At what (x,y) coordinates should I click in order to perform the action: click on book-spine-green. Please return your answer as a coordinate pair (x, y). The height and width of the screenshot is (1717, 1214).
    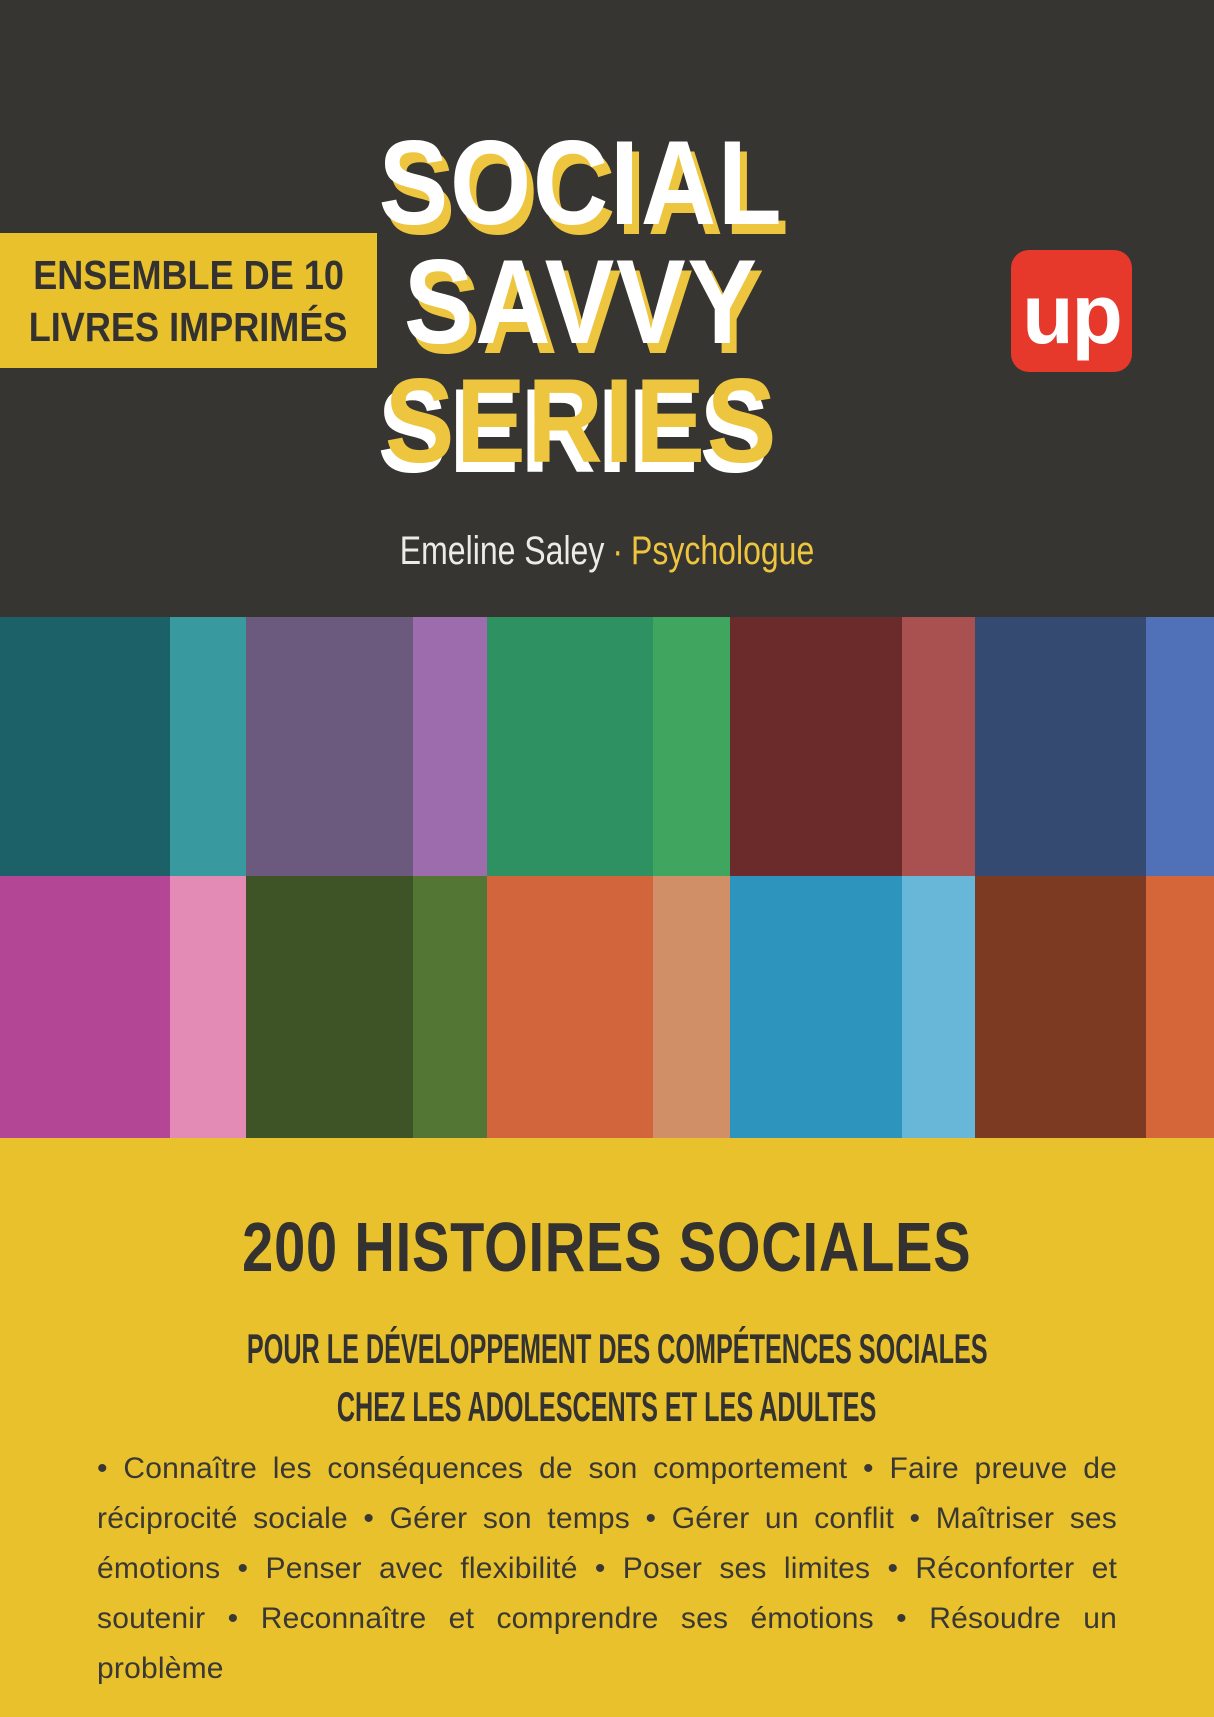
    Looking at the image, I should click on (570, 746).